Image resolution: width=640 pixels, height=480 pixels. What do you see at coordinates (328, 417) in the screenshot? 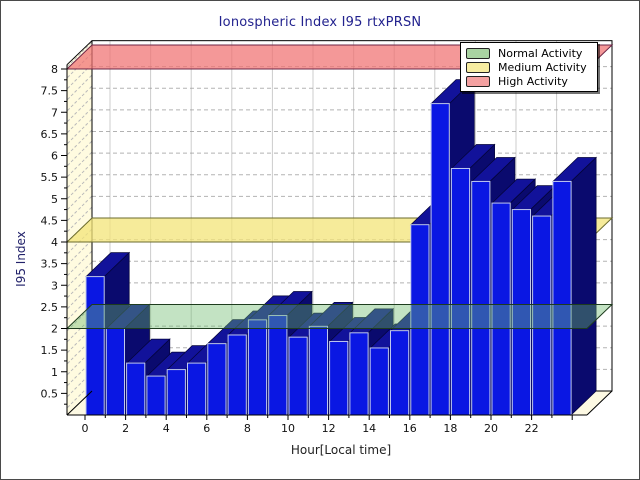
I see `x-axis-ticks` at bounding box center [328, 417].